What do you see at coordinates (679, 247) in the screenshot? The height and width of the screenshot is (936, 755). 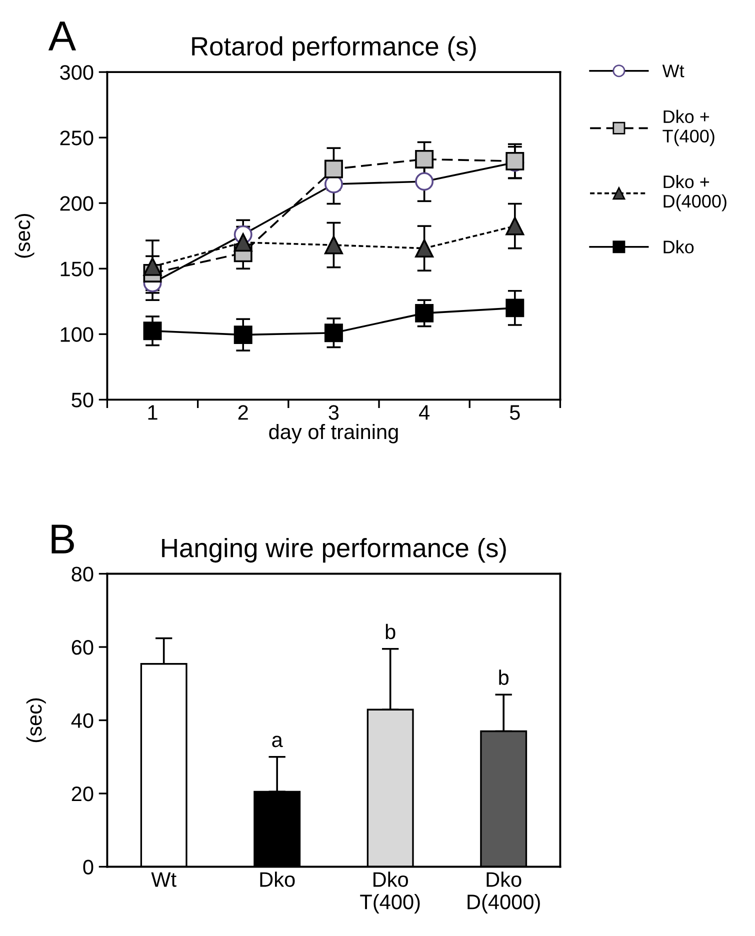 I see `legend-label: Dko` at bounding box center [679, 247].